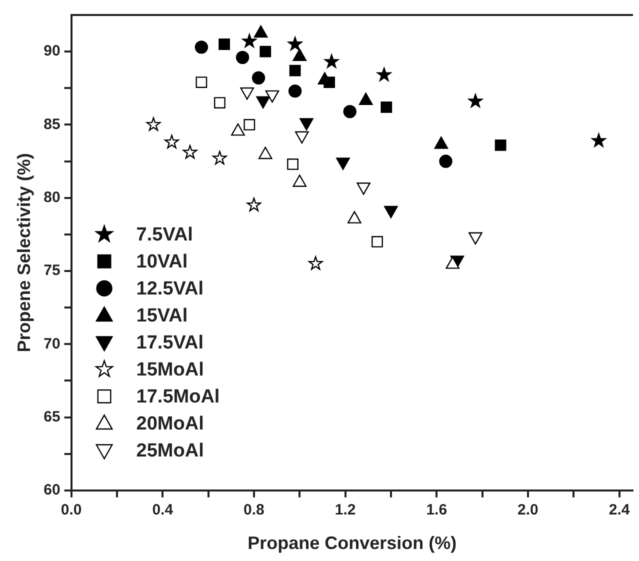 The image size is (639, 561). I want to click on legend-label: 10VAl, so click(162, 262).